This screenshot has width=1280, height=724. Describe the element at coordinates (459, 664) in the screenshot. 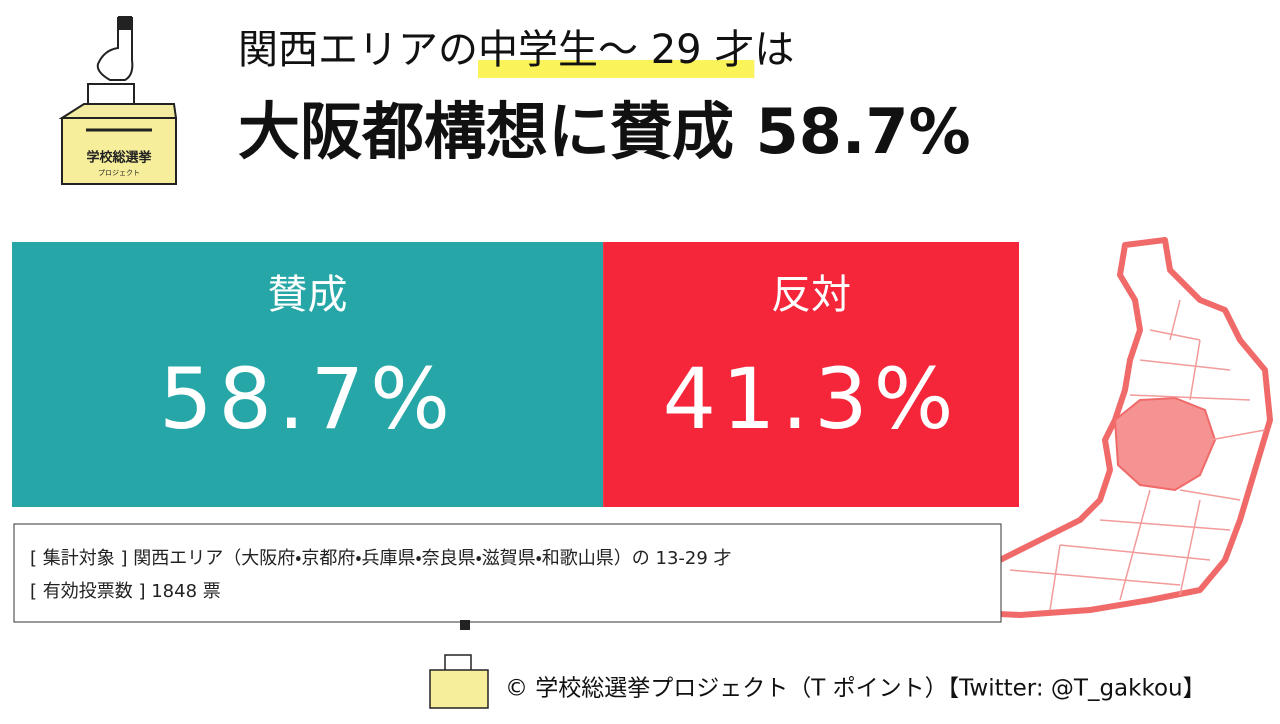

I see `credit-illustration` at that location.